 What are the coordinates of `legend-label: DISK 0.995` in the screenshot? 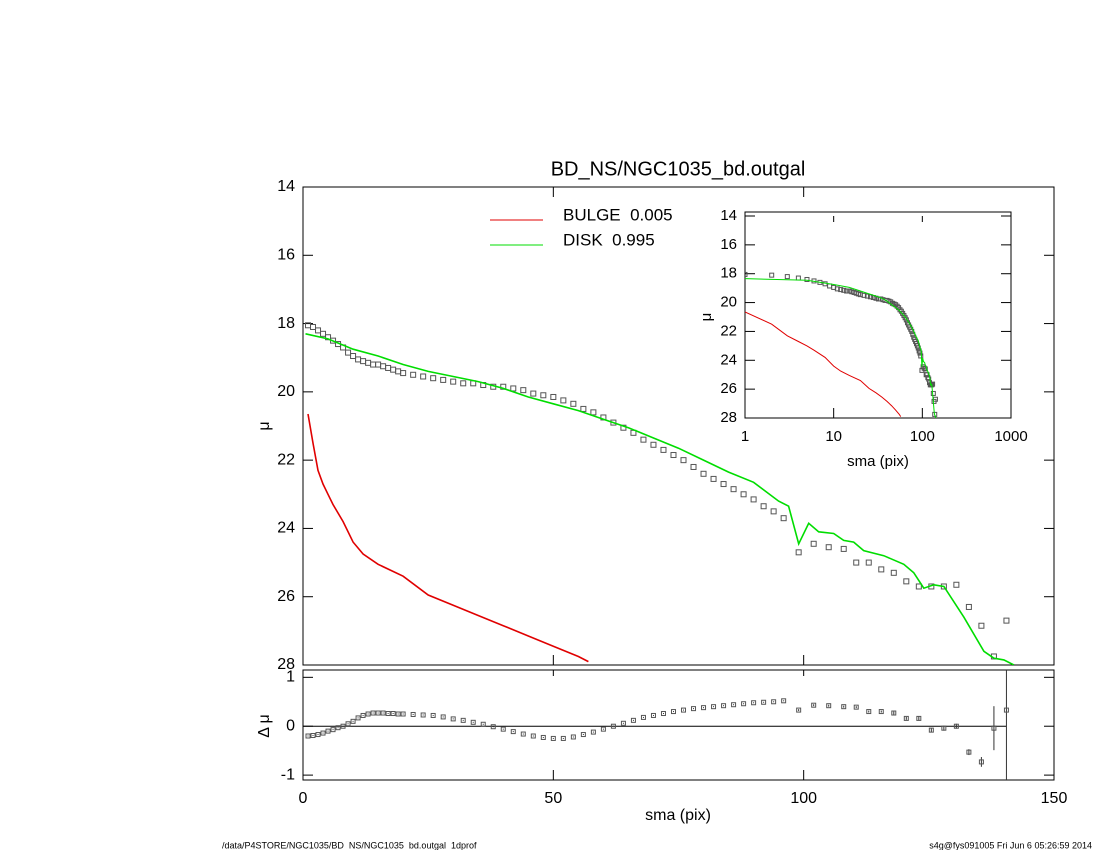 It's located at (609, 239).